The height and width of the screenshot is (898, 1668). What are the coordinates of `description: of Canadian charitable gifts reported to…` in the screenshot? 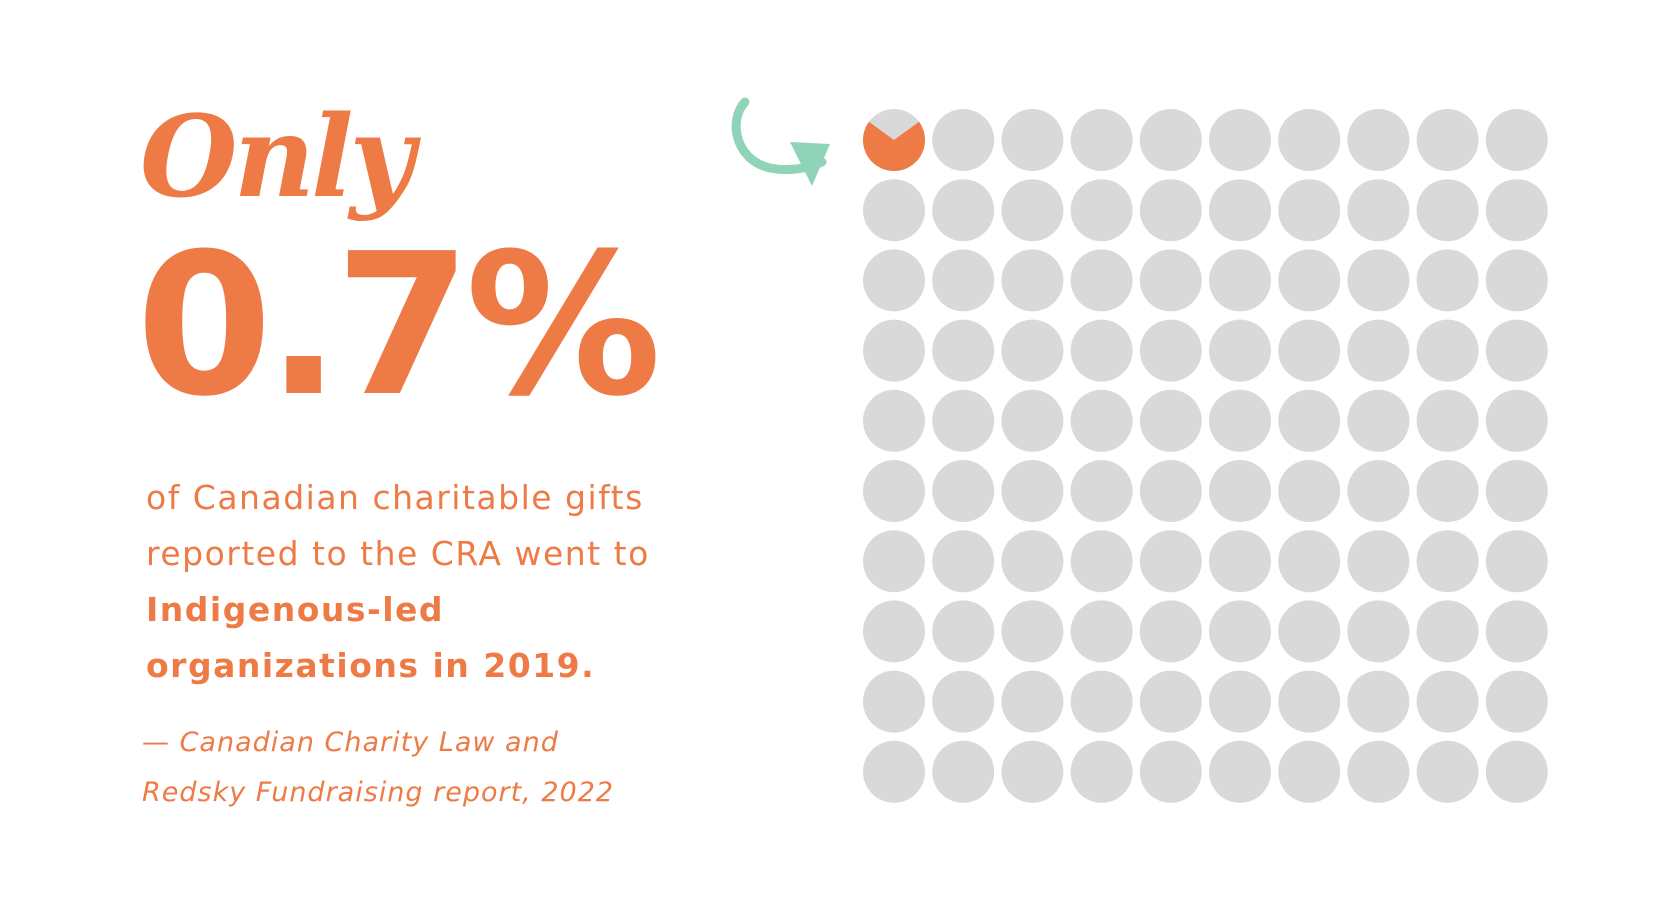 It's located at (406, 582).